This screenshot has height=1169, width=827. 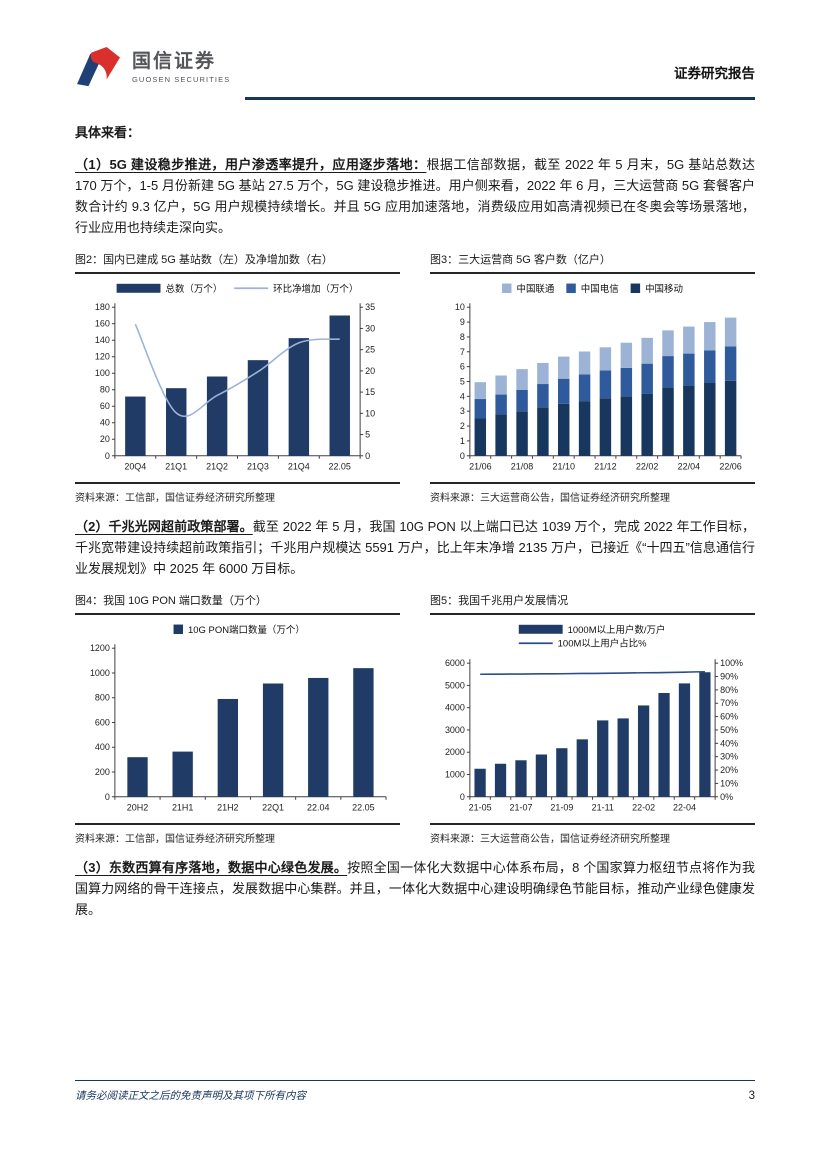 I want to click on svg-text: 80, so click(x=105, y=390).